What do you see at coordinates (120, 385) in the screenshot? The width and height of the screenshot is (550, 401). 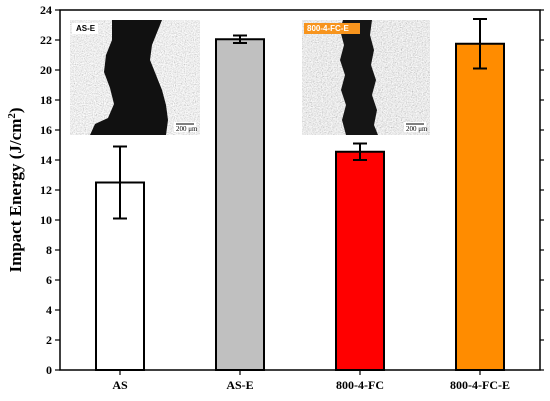 I see `x-tick-label: AS` at bounding box center [120, 385].